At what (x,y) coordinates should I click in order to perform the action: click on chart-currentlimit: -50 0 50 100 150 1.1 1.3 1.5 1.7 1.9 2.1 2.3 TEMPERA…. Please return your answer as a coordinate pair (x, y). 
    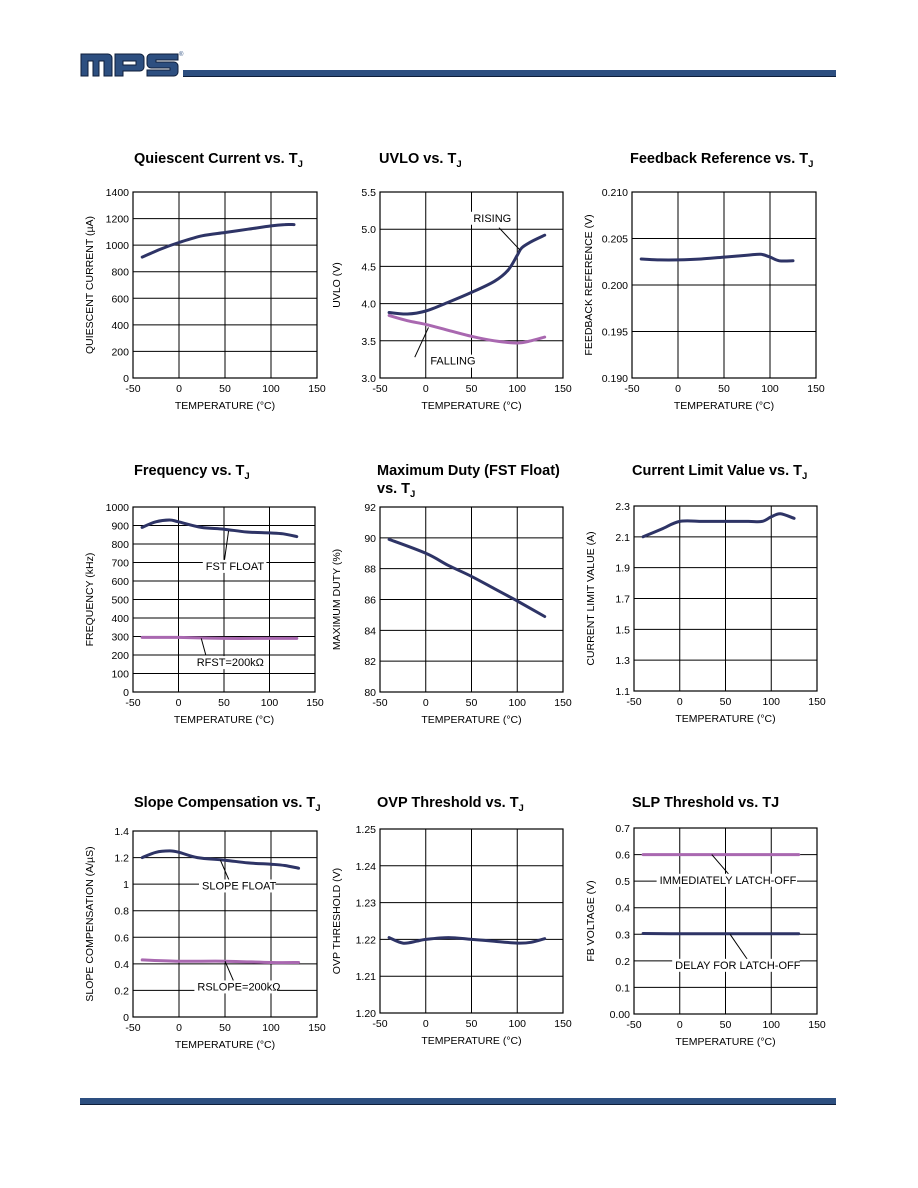
    Looking at the image, I should click on (705, 613).